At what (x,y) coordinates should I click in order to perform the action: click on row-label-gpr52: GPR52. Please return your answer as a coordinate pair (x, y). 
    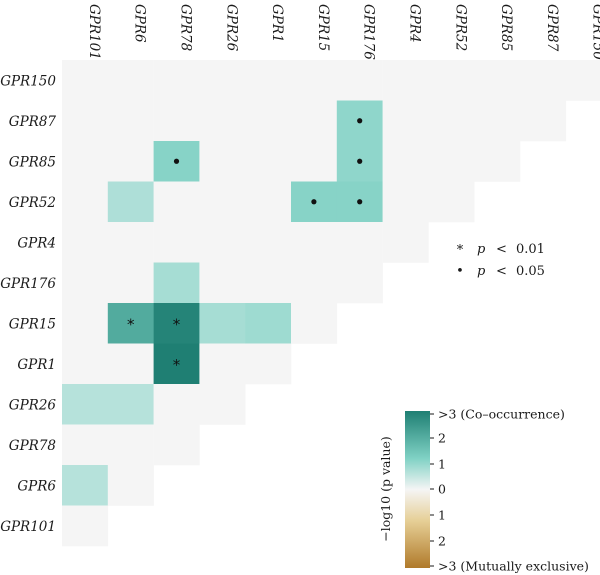
    Looking at the image, I should click on (32, 203).